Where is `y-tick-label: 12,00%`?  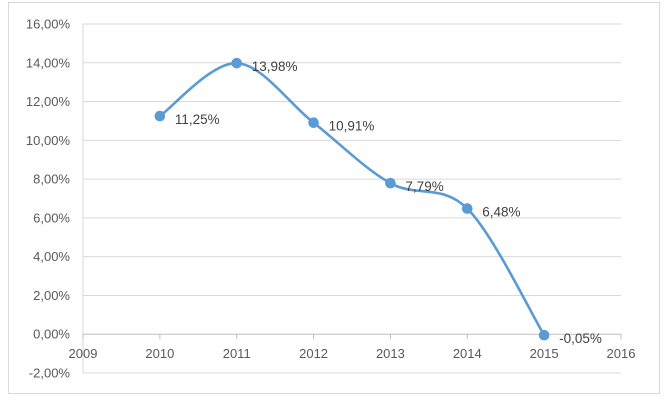
y-tick-label: 12,00% is located at coordinates (48, 101).